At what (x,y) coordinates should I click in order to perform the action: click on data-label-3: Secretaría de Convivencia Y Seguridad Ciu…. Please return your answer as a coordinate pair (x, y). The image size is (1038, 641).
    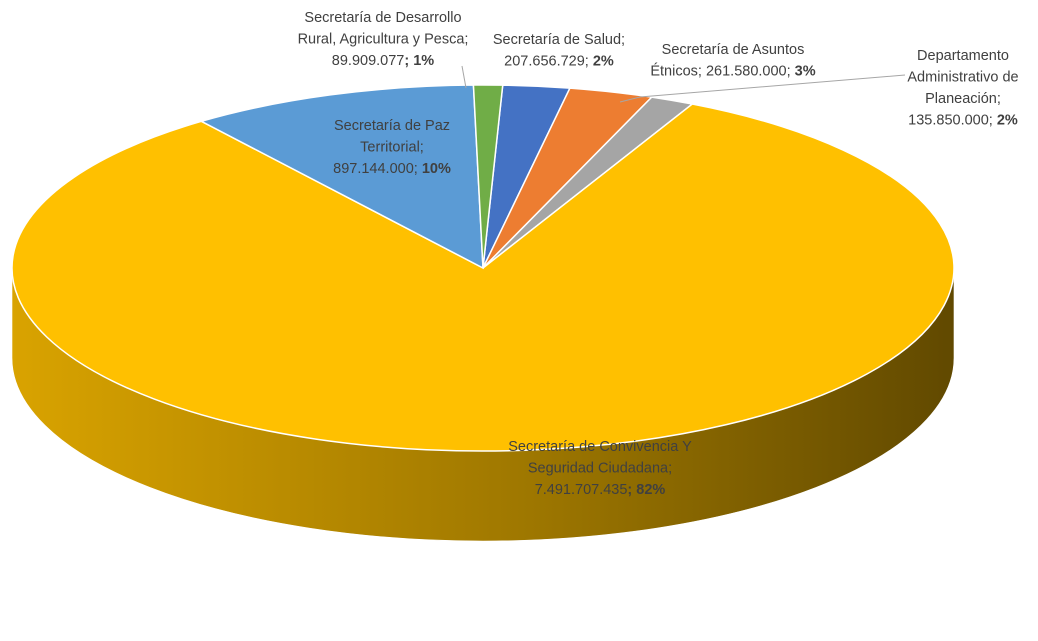
    Looking at the image, I should click on (600, 468).